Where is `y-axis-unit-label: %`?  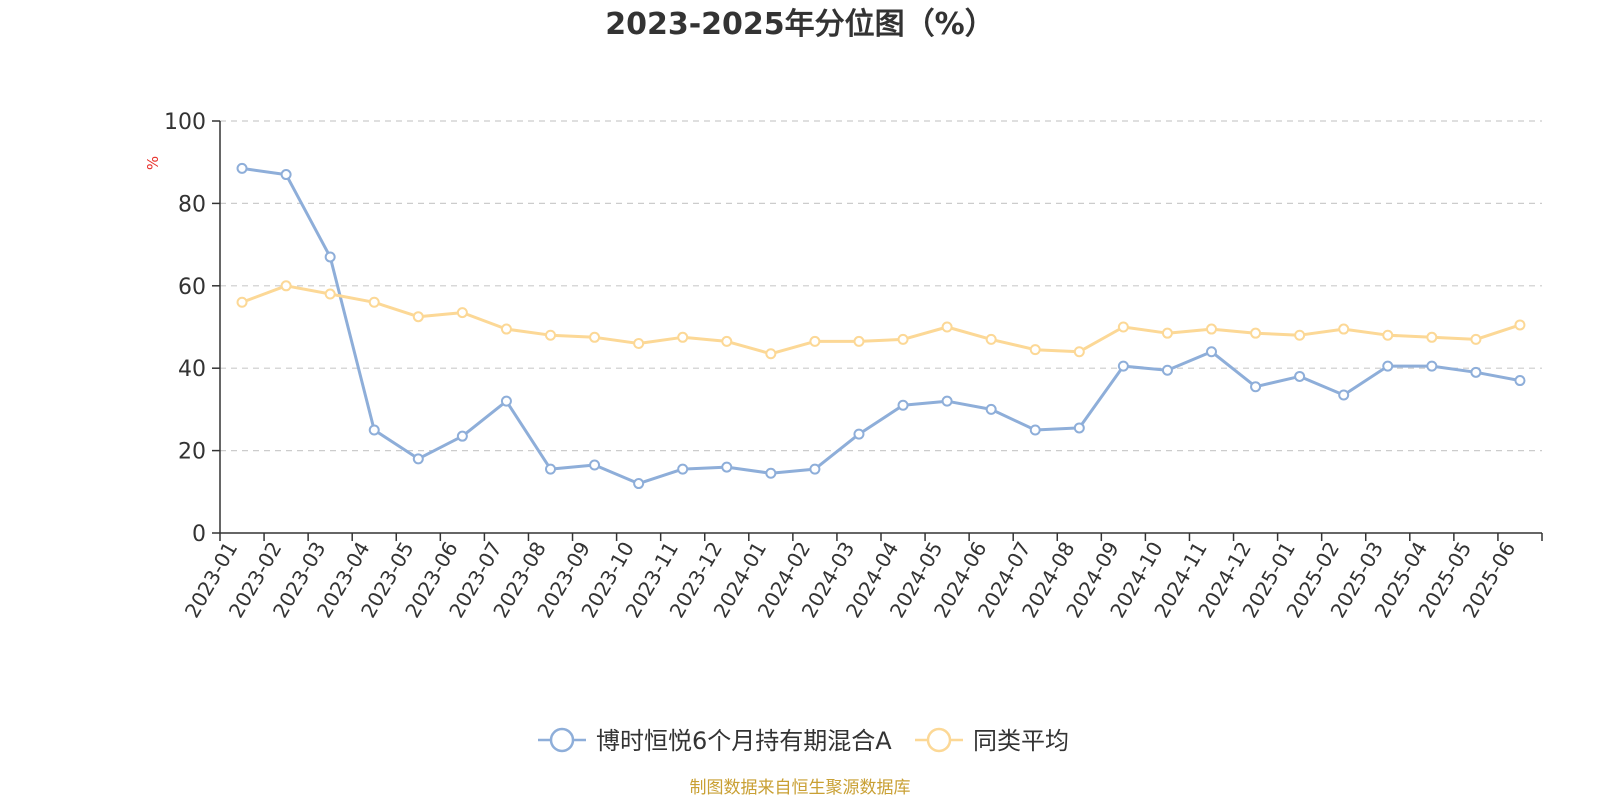 y-axis-unit-label: % is located at coordinates (153, 163).